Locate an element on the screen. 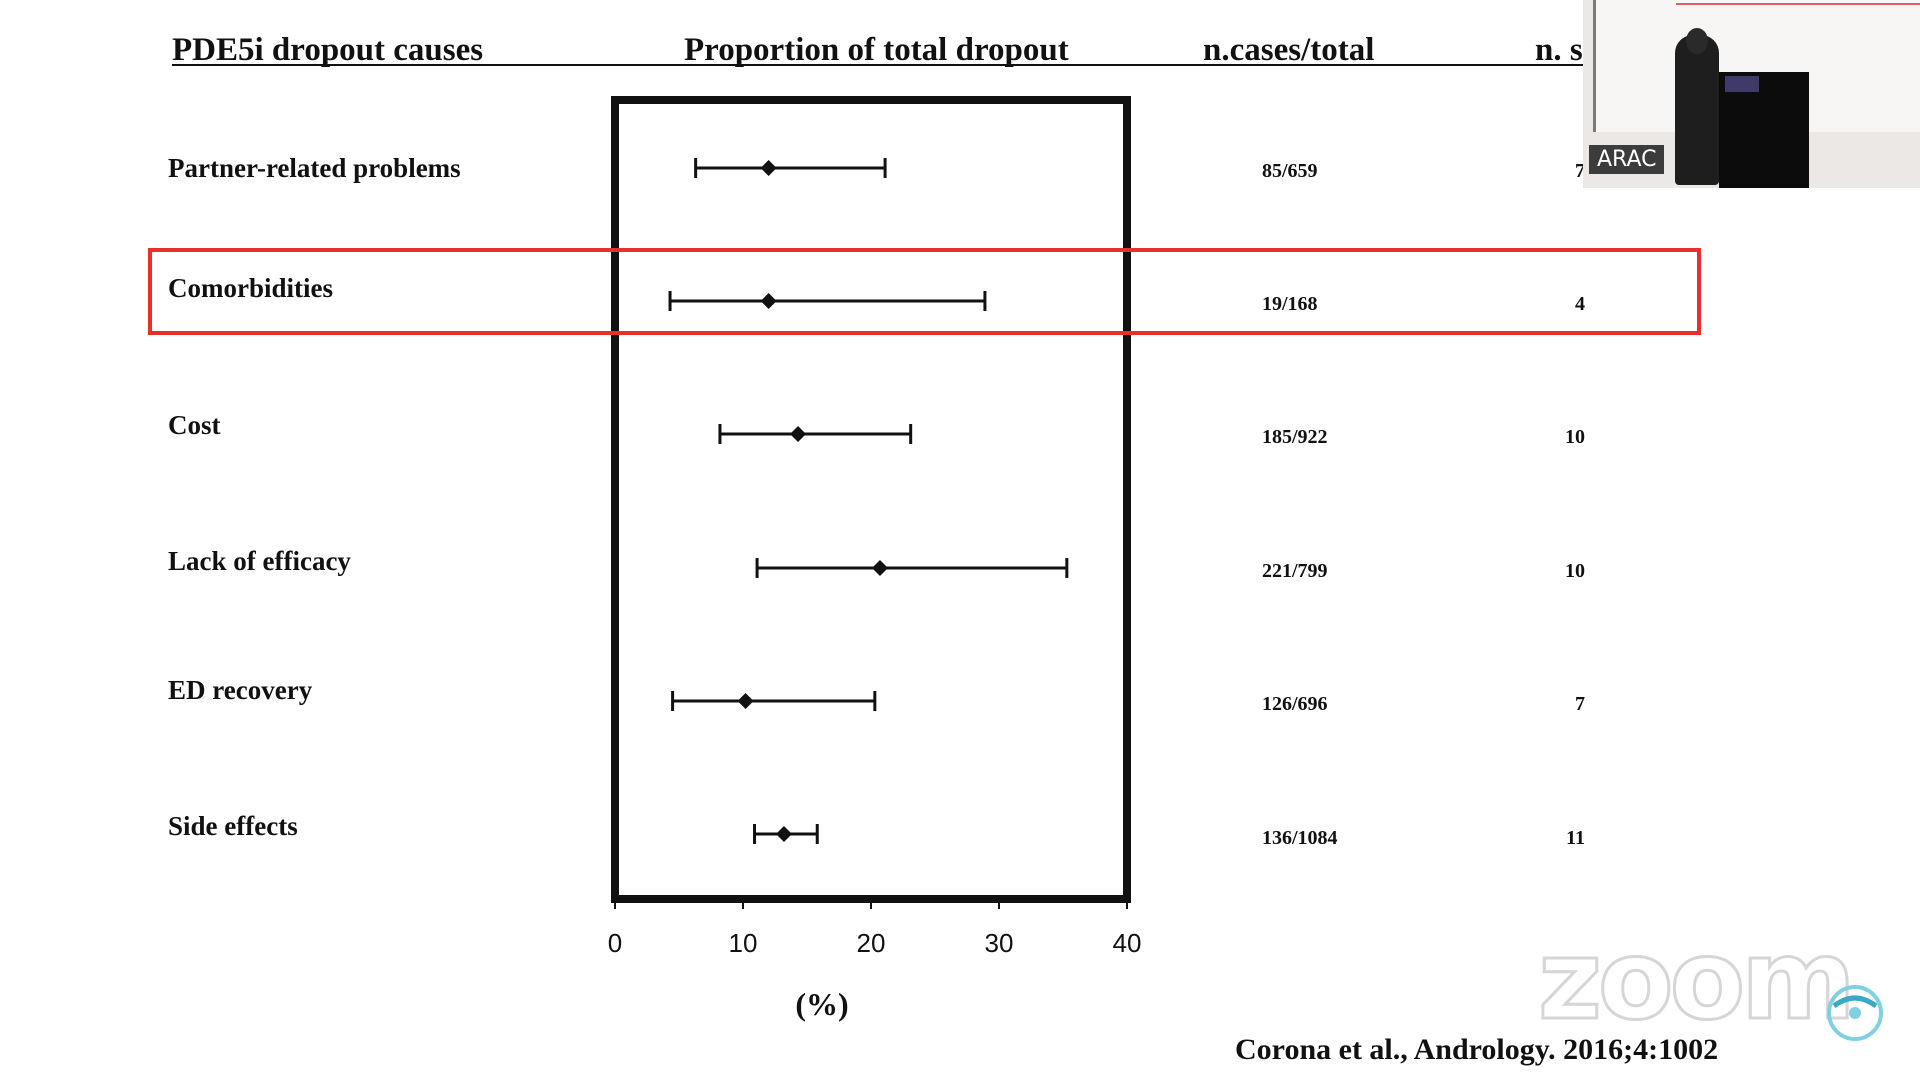  header-studies: n. s is located at coordinates (1559, 50).